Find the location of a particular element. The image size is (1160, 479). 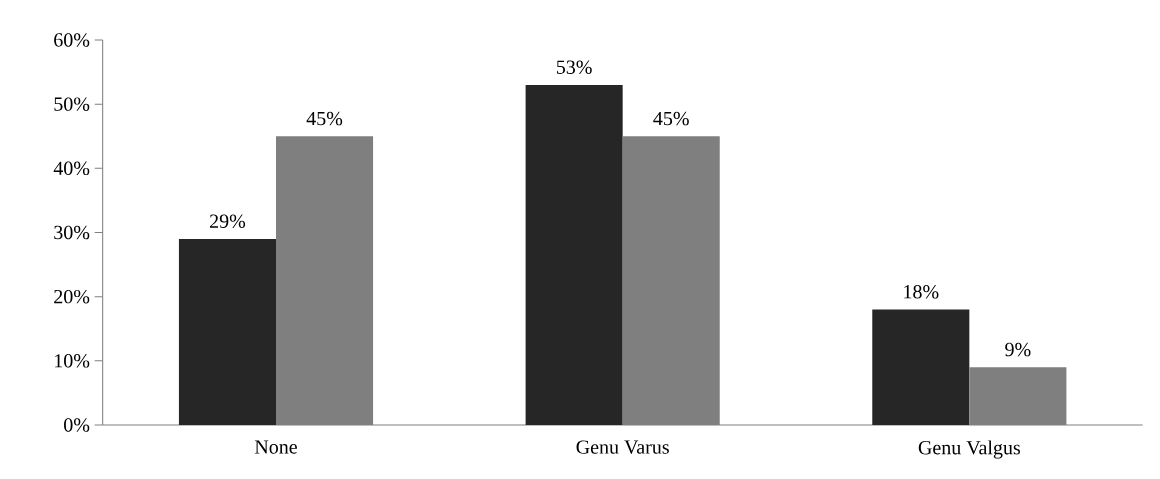

data-label: 53% is located at coordinates (574, 67).